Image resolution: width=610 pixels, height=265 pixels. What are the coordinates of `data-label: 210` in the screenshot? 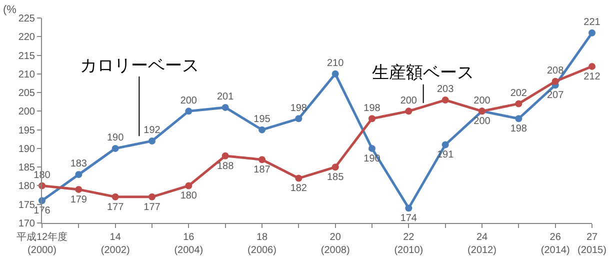 It's located at (335, 64).